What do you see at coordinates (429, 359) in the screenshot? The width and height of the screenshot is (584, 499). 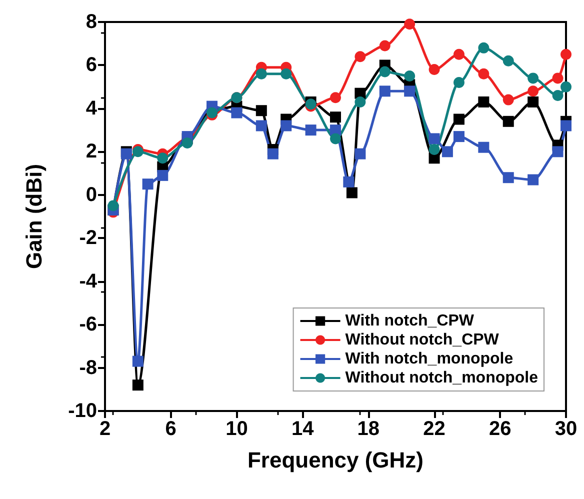 I see `legend-label: With notch_monopole` at bounding box center [429, 359].